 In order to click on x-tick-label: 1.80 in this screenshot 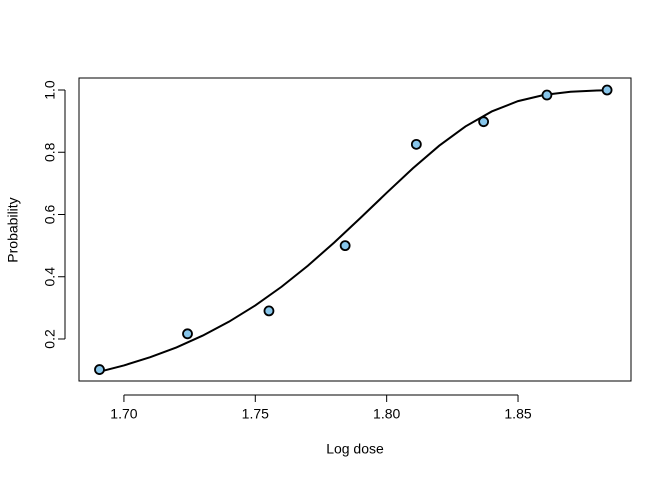, I will do `click(386, 414)`.